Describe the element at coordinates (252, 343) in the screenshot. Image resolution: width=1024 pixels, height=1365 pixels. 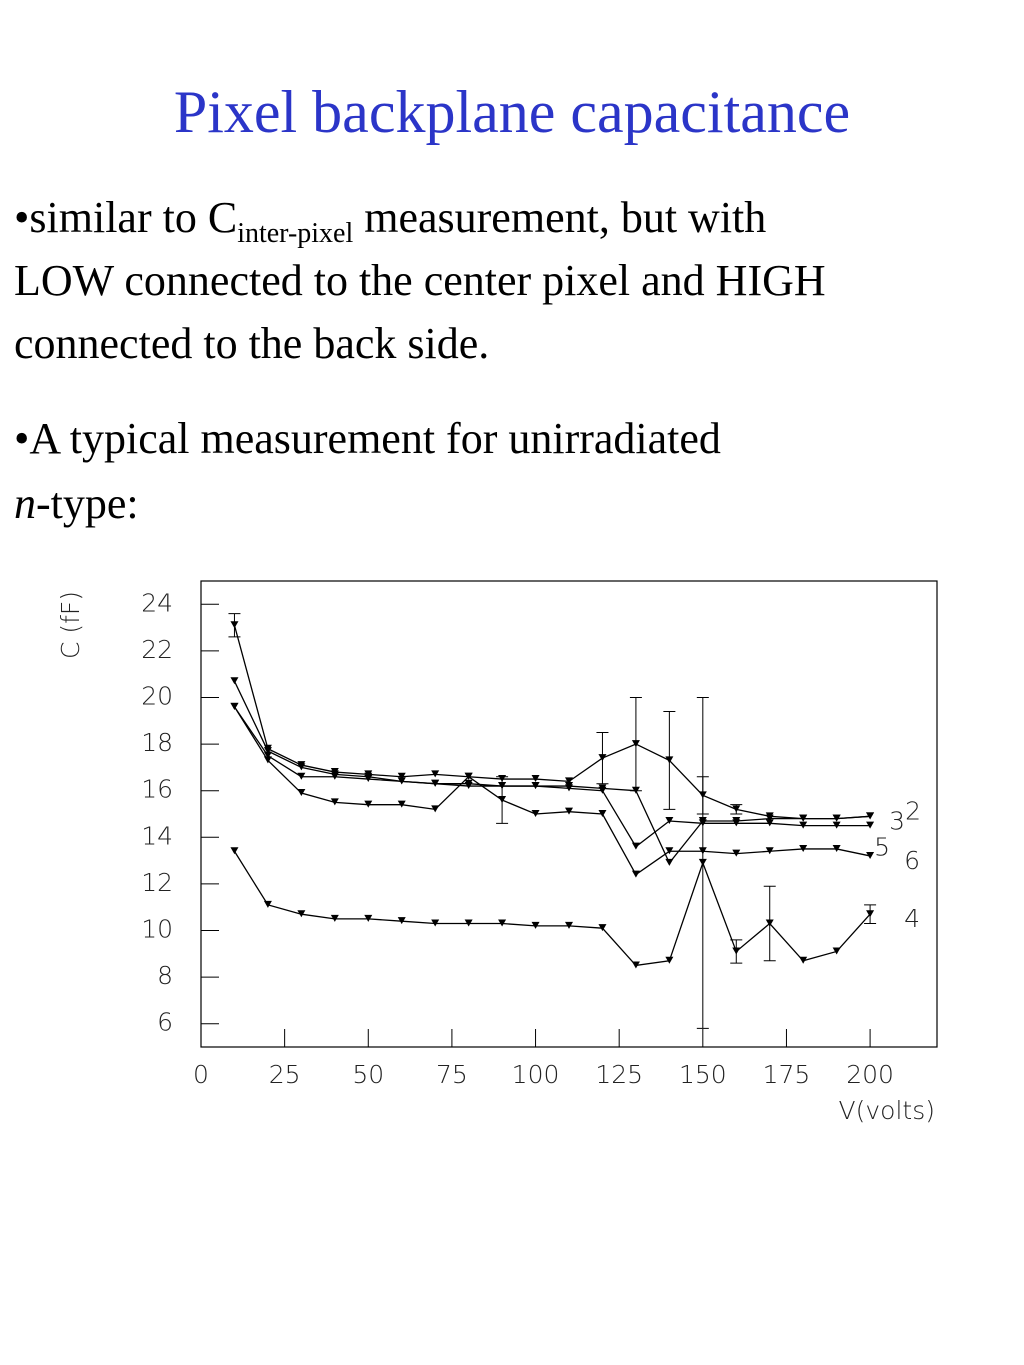
I see `bullet-line: connected to the back side.` at that location.